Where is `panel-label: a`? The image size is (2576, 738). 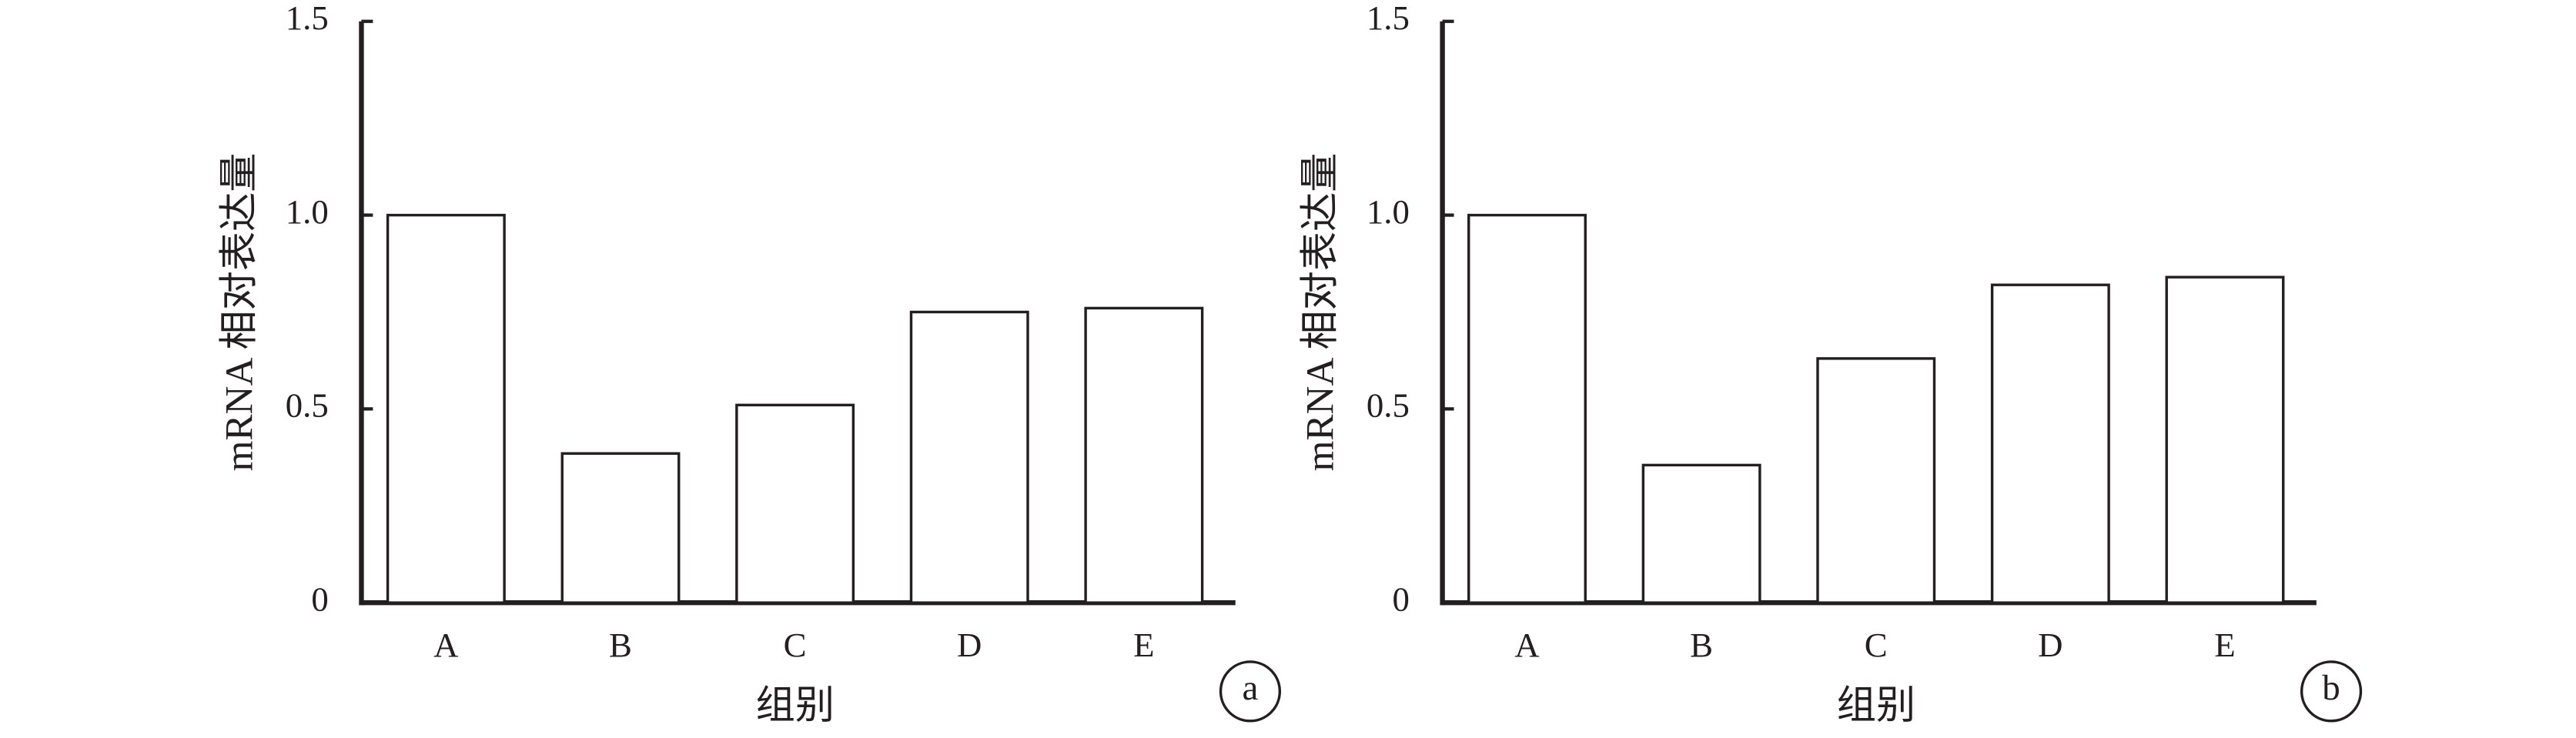
panel-label: a is located at coordinates (1250, 688).